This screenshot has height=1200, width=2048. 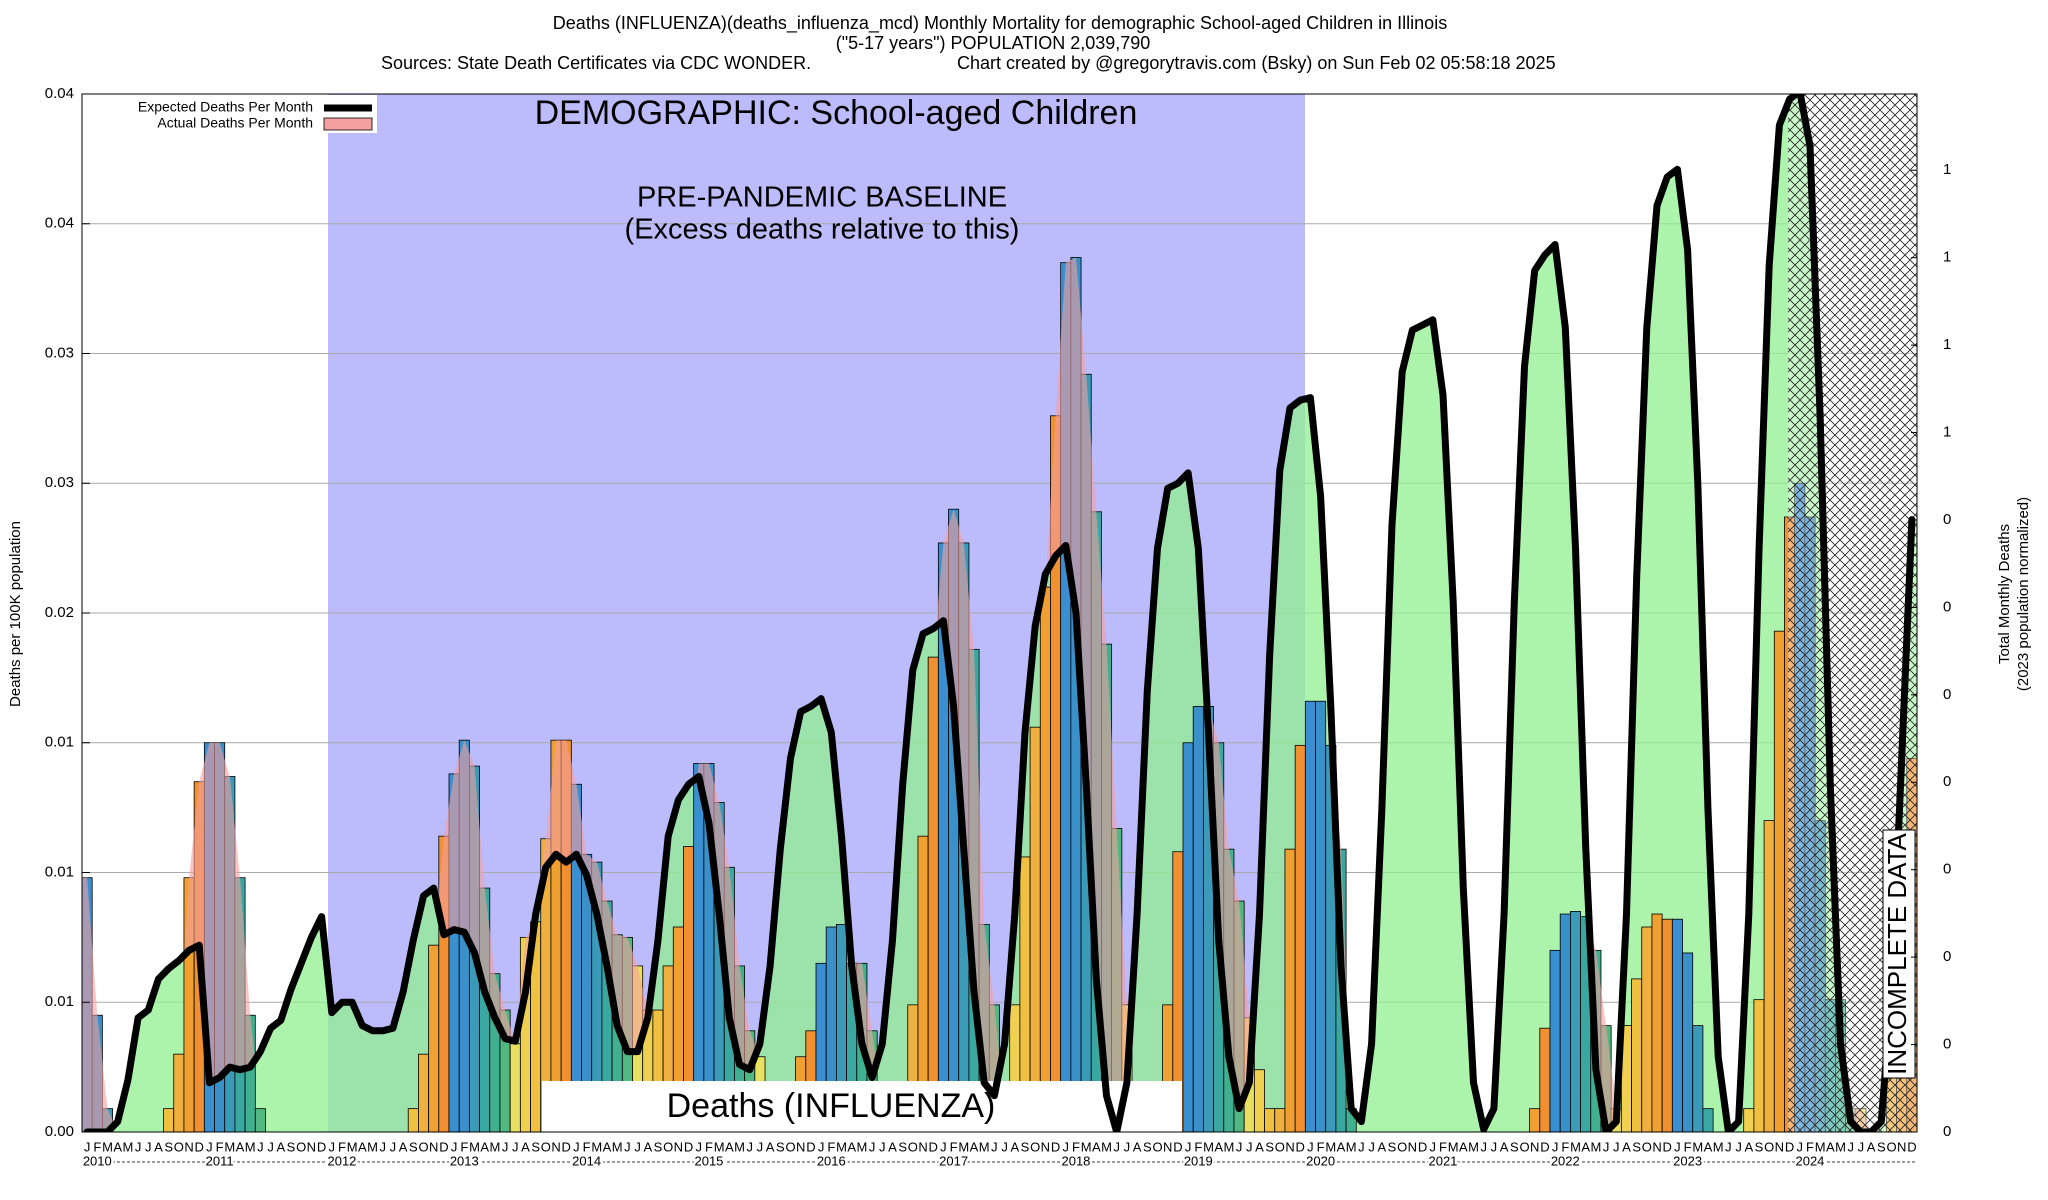 What do you see at coordinates (97, 1160) in the screenshot?
I see `year-label: 2010` at bounding box center [97, 1160].